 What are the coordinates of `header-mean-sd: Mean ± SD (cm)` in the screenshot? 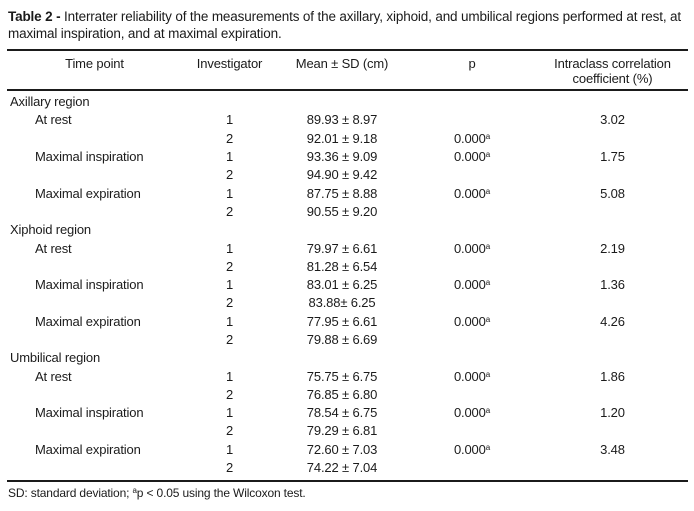 It's located at (342, 63).